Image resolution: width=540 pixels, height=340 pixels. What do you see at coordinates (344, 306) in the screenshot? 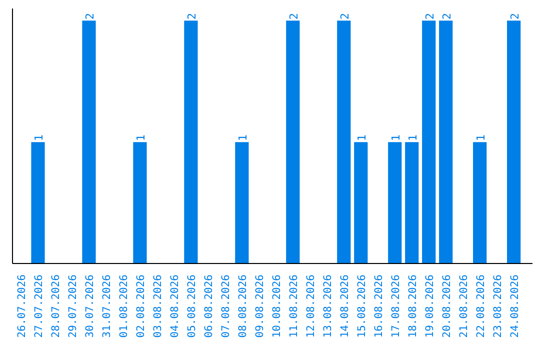
I see `x-tick-label: 14.08.2026` at bounding box center [344, 306].